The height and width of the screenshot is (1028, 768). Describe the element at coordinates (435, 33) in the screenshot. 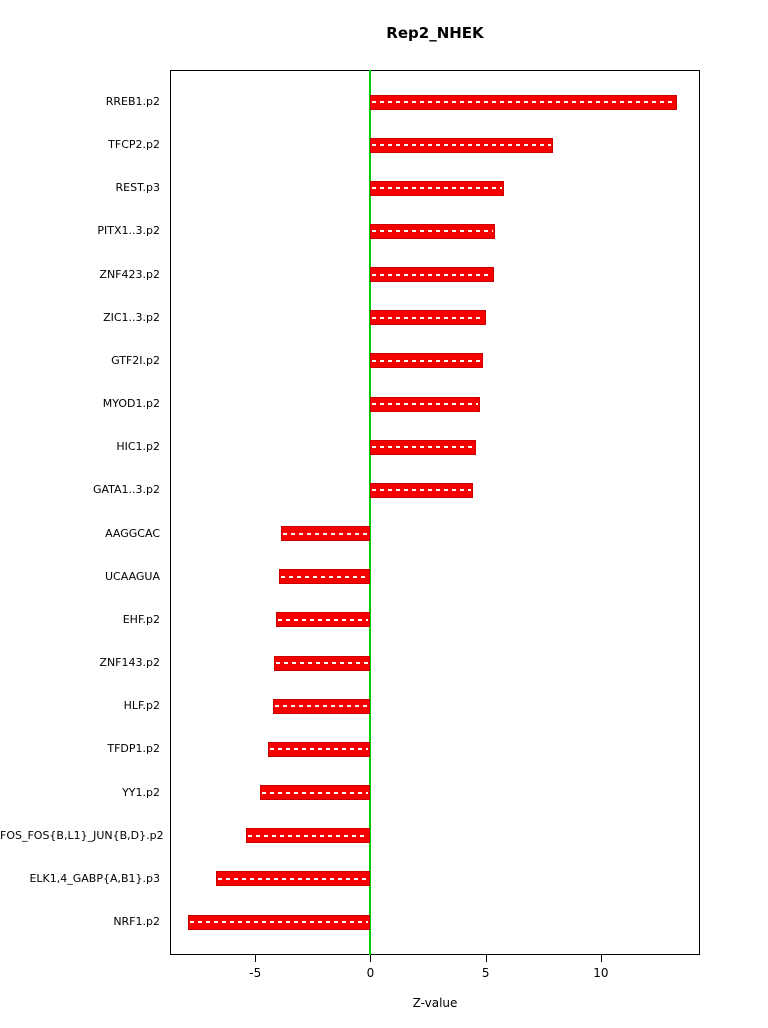

I see `chart-title: Rep2_NHEK` at that location.